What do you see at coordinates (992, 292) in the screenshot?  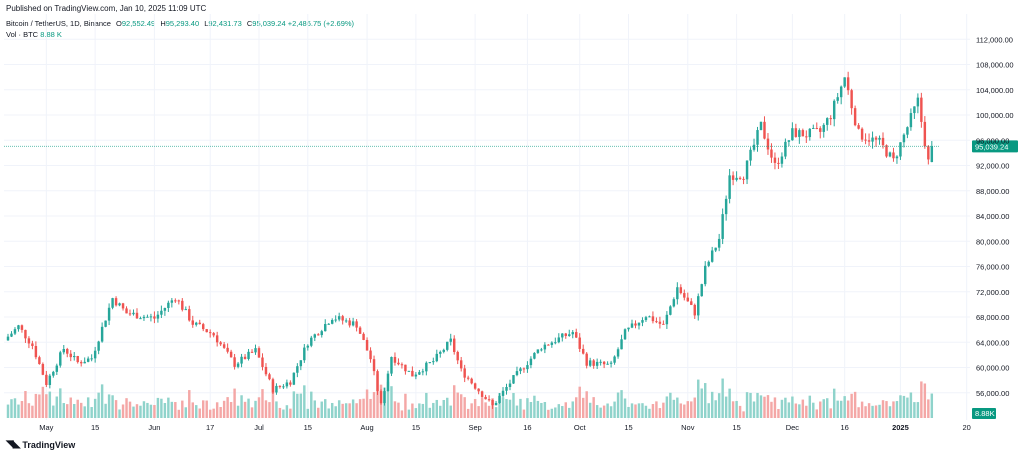 I see `y-tick-label: 72,000.00` at bounding box center [992, 292].